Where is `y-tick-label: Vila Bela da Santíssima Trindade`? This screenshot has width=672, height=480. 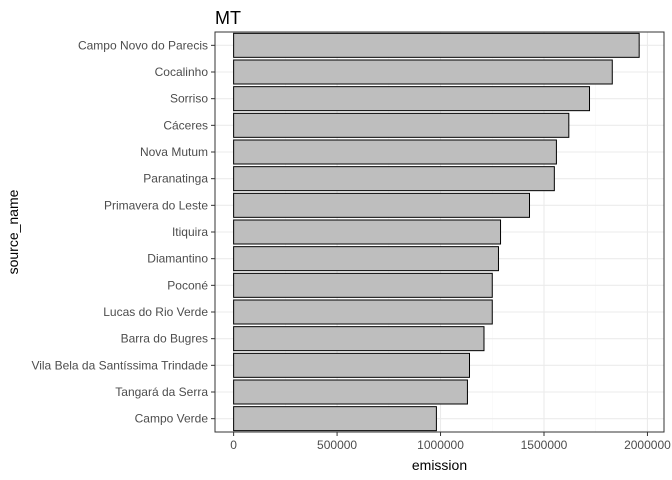
y-tick-label: Vila Bela da Santíssima Trindade is located at coordinates (119, 365).